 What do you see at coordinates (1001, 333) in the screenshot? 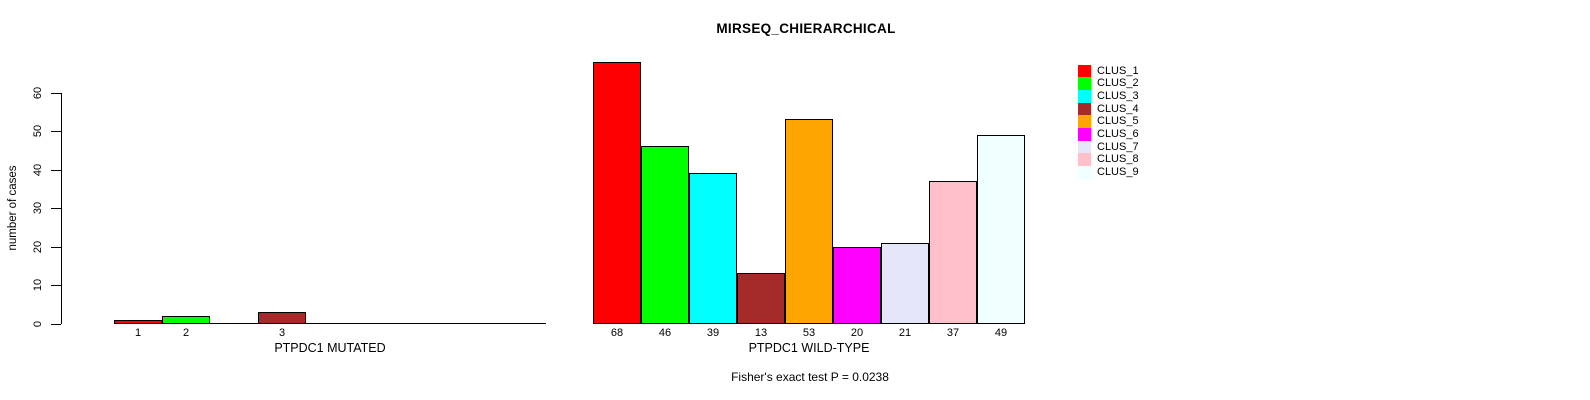
I see `bar-value-label: 49` at bounding box center [1001, 333].